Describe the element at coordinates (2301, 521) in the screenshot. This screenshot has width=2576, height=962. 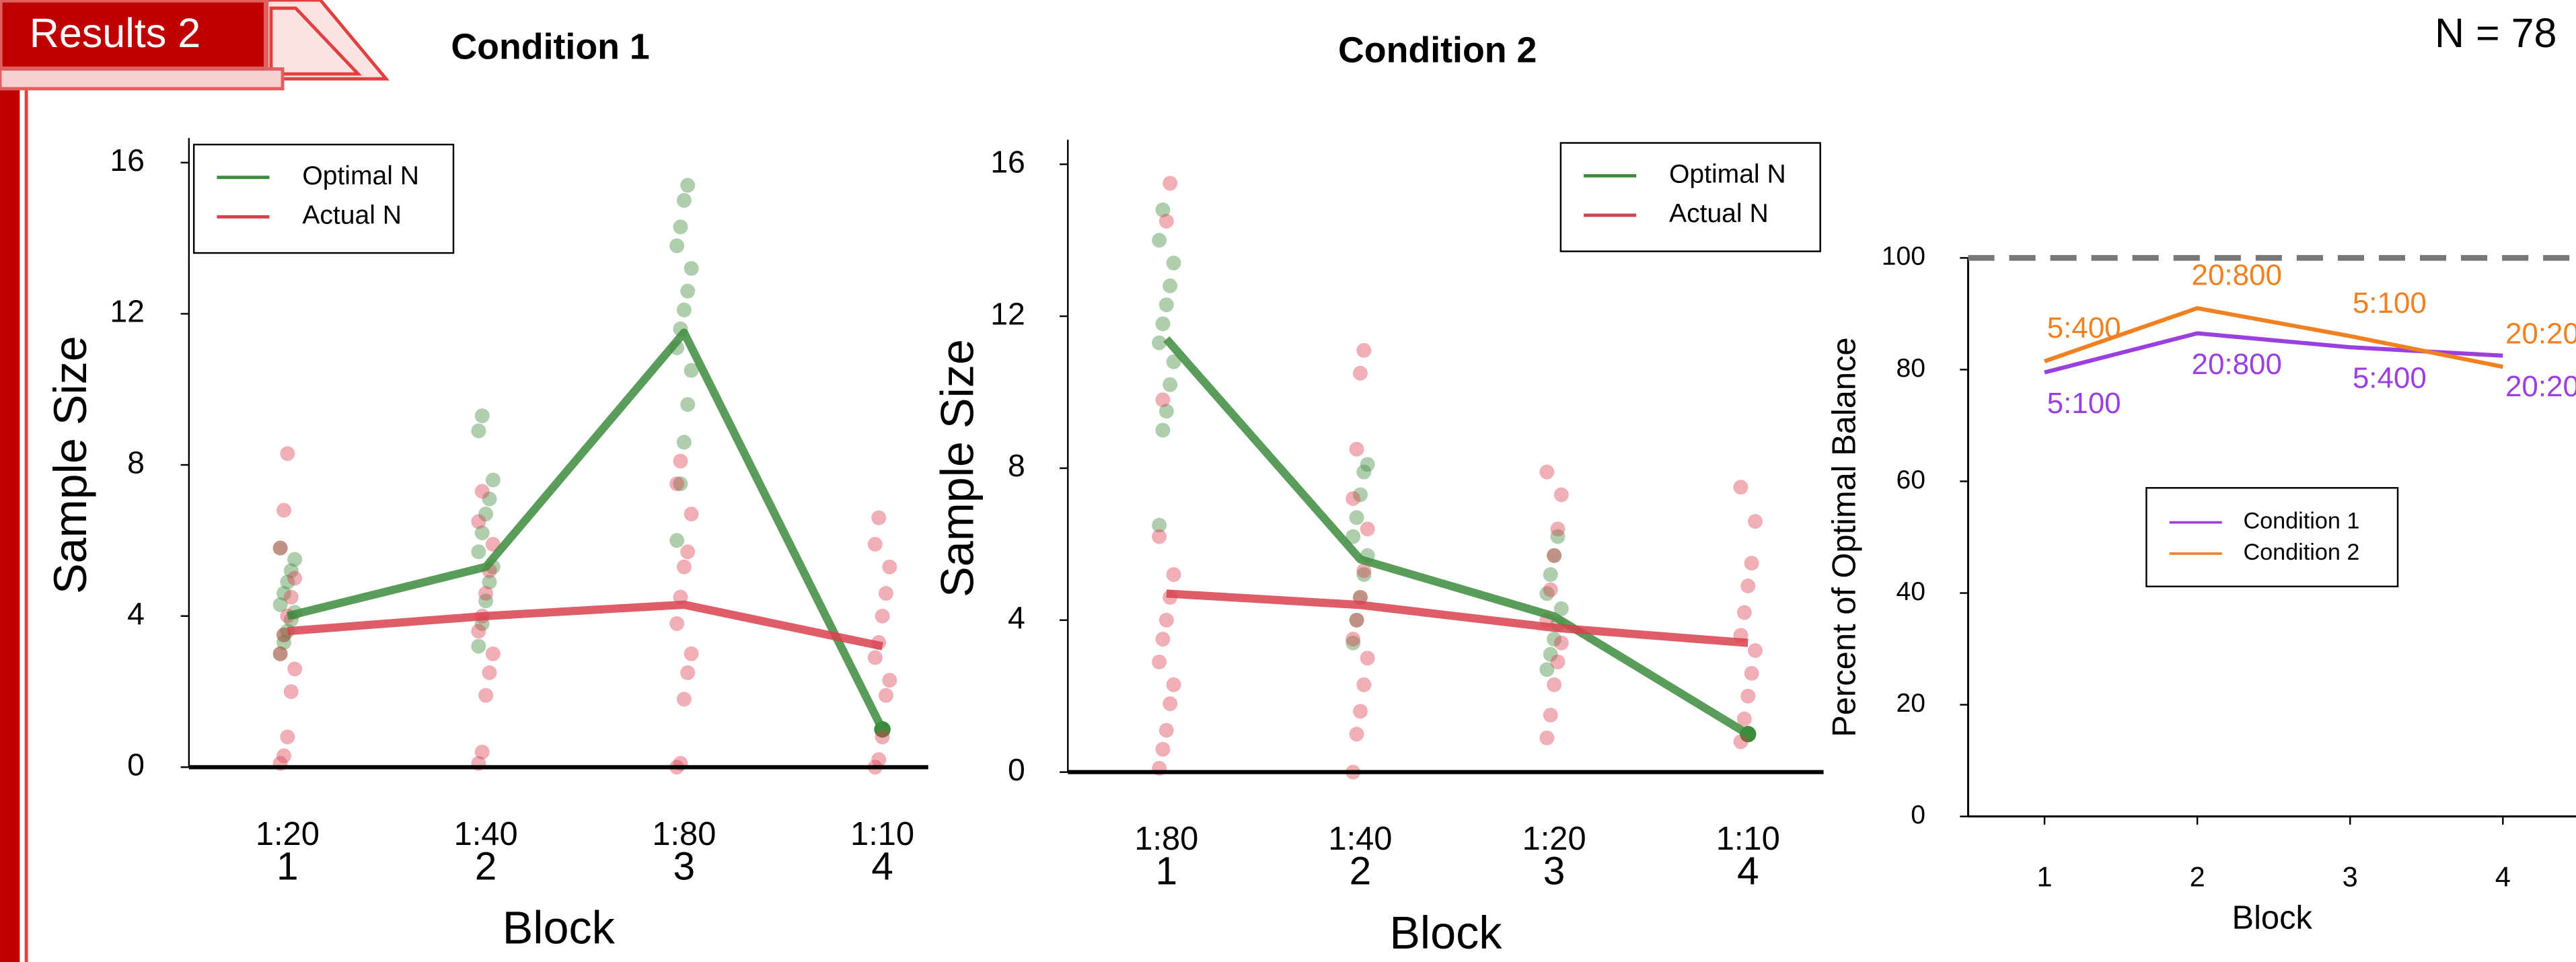
I see `legend-label: Condition 1` at that location.